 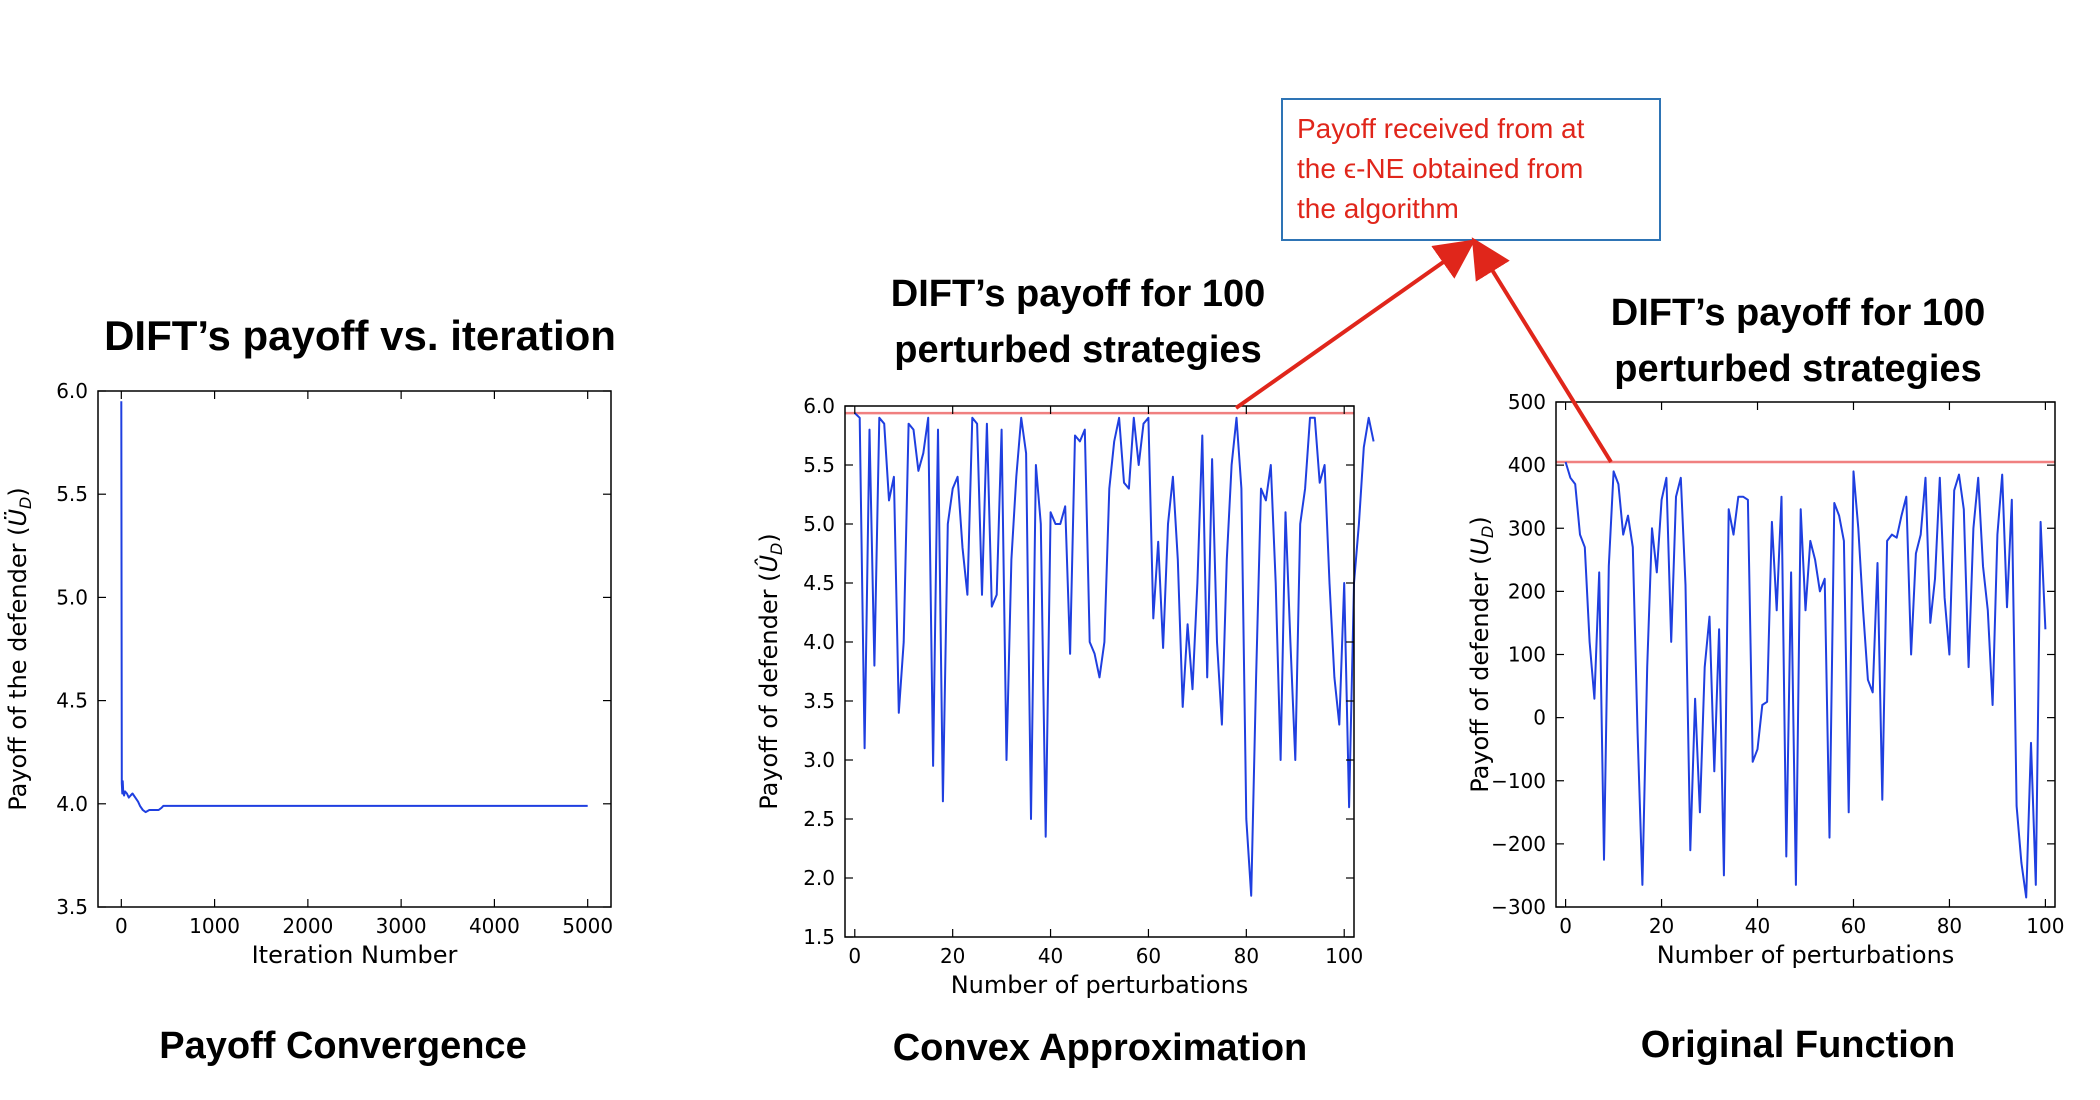 What do you see at coordinates (1527, 655) in the screenshot?
I see `y-tick-label: 100` at bounding box center [1527, 655].